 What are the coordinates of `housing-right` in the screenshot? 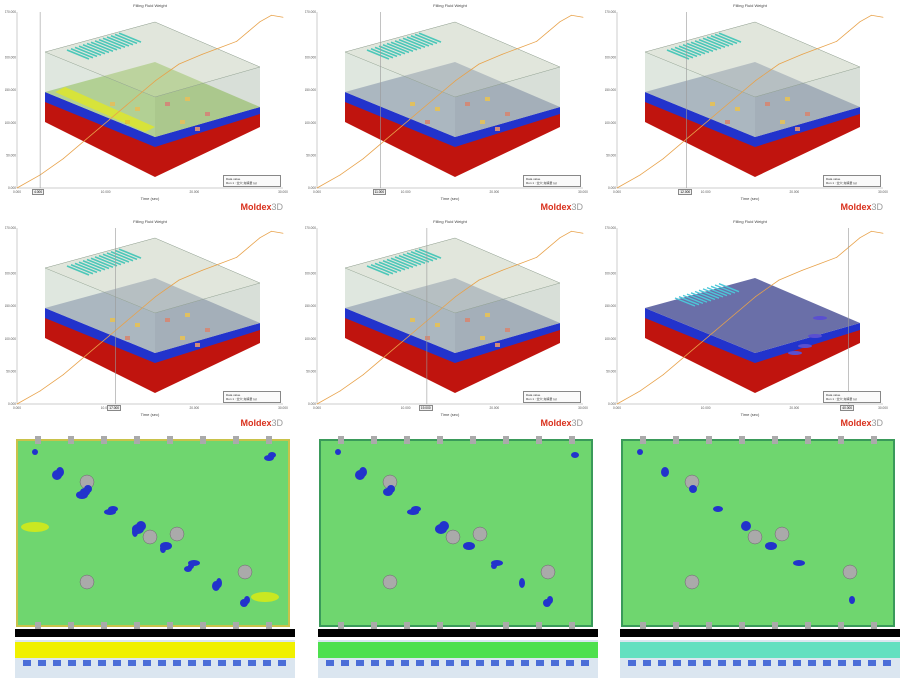 It's located at (507, 318).